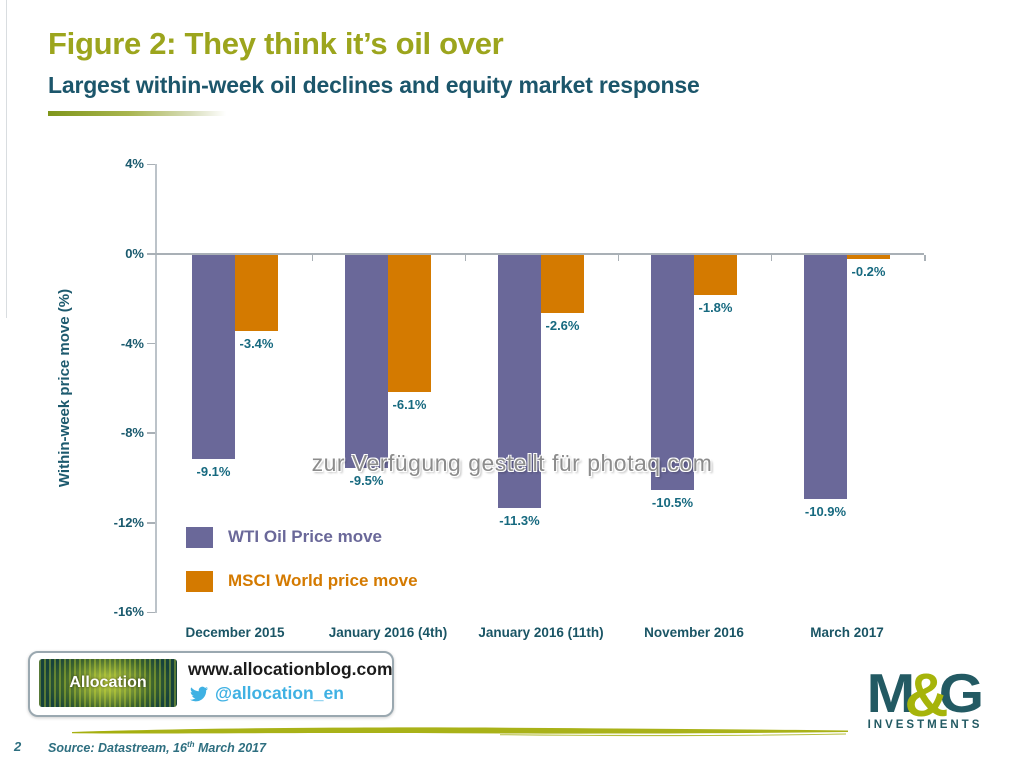 The width and height of the screenshot is (1024, 770). What do you see at coordinates (128, 522) in the screenshot?
I see `y-tick-label: -12%` at bounding box center [128, 522].